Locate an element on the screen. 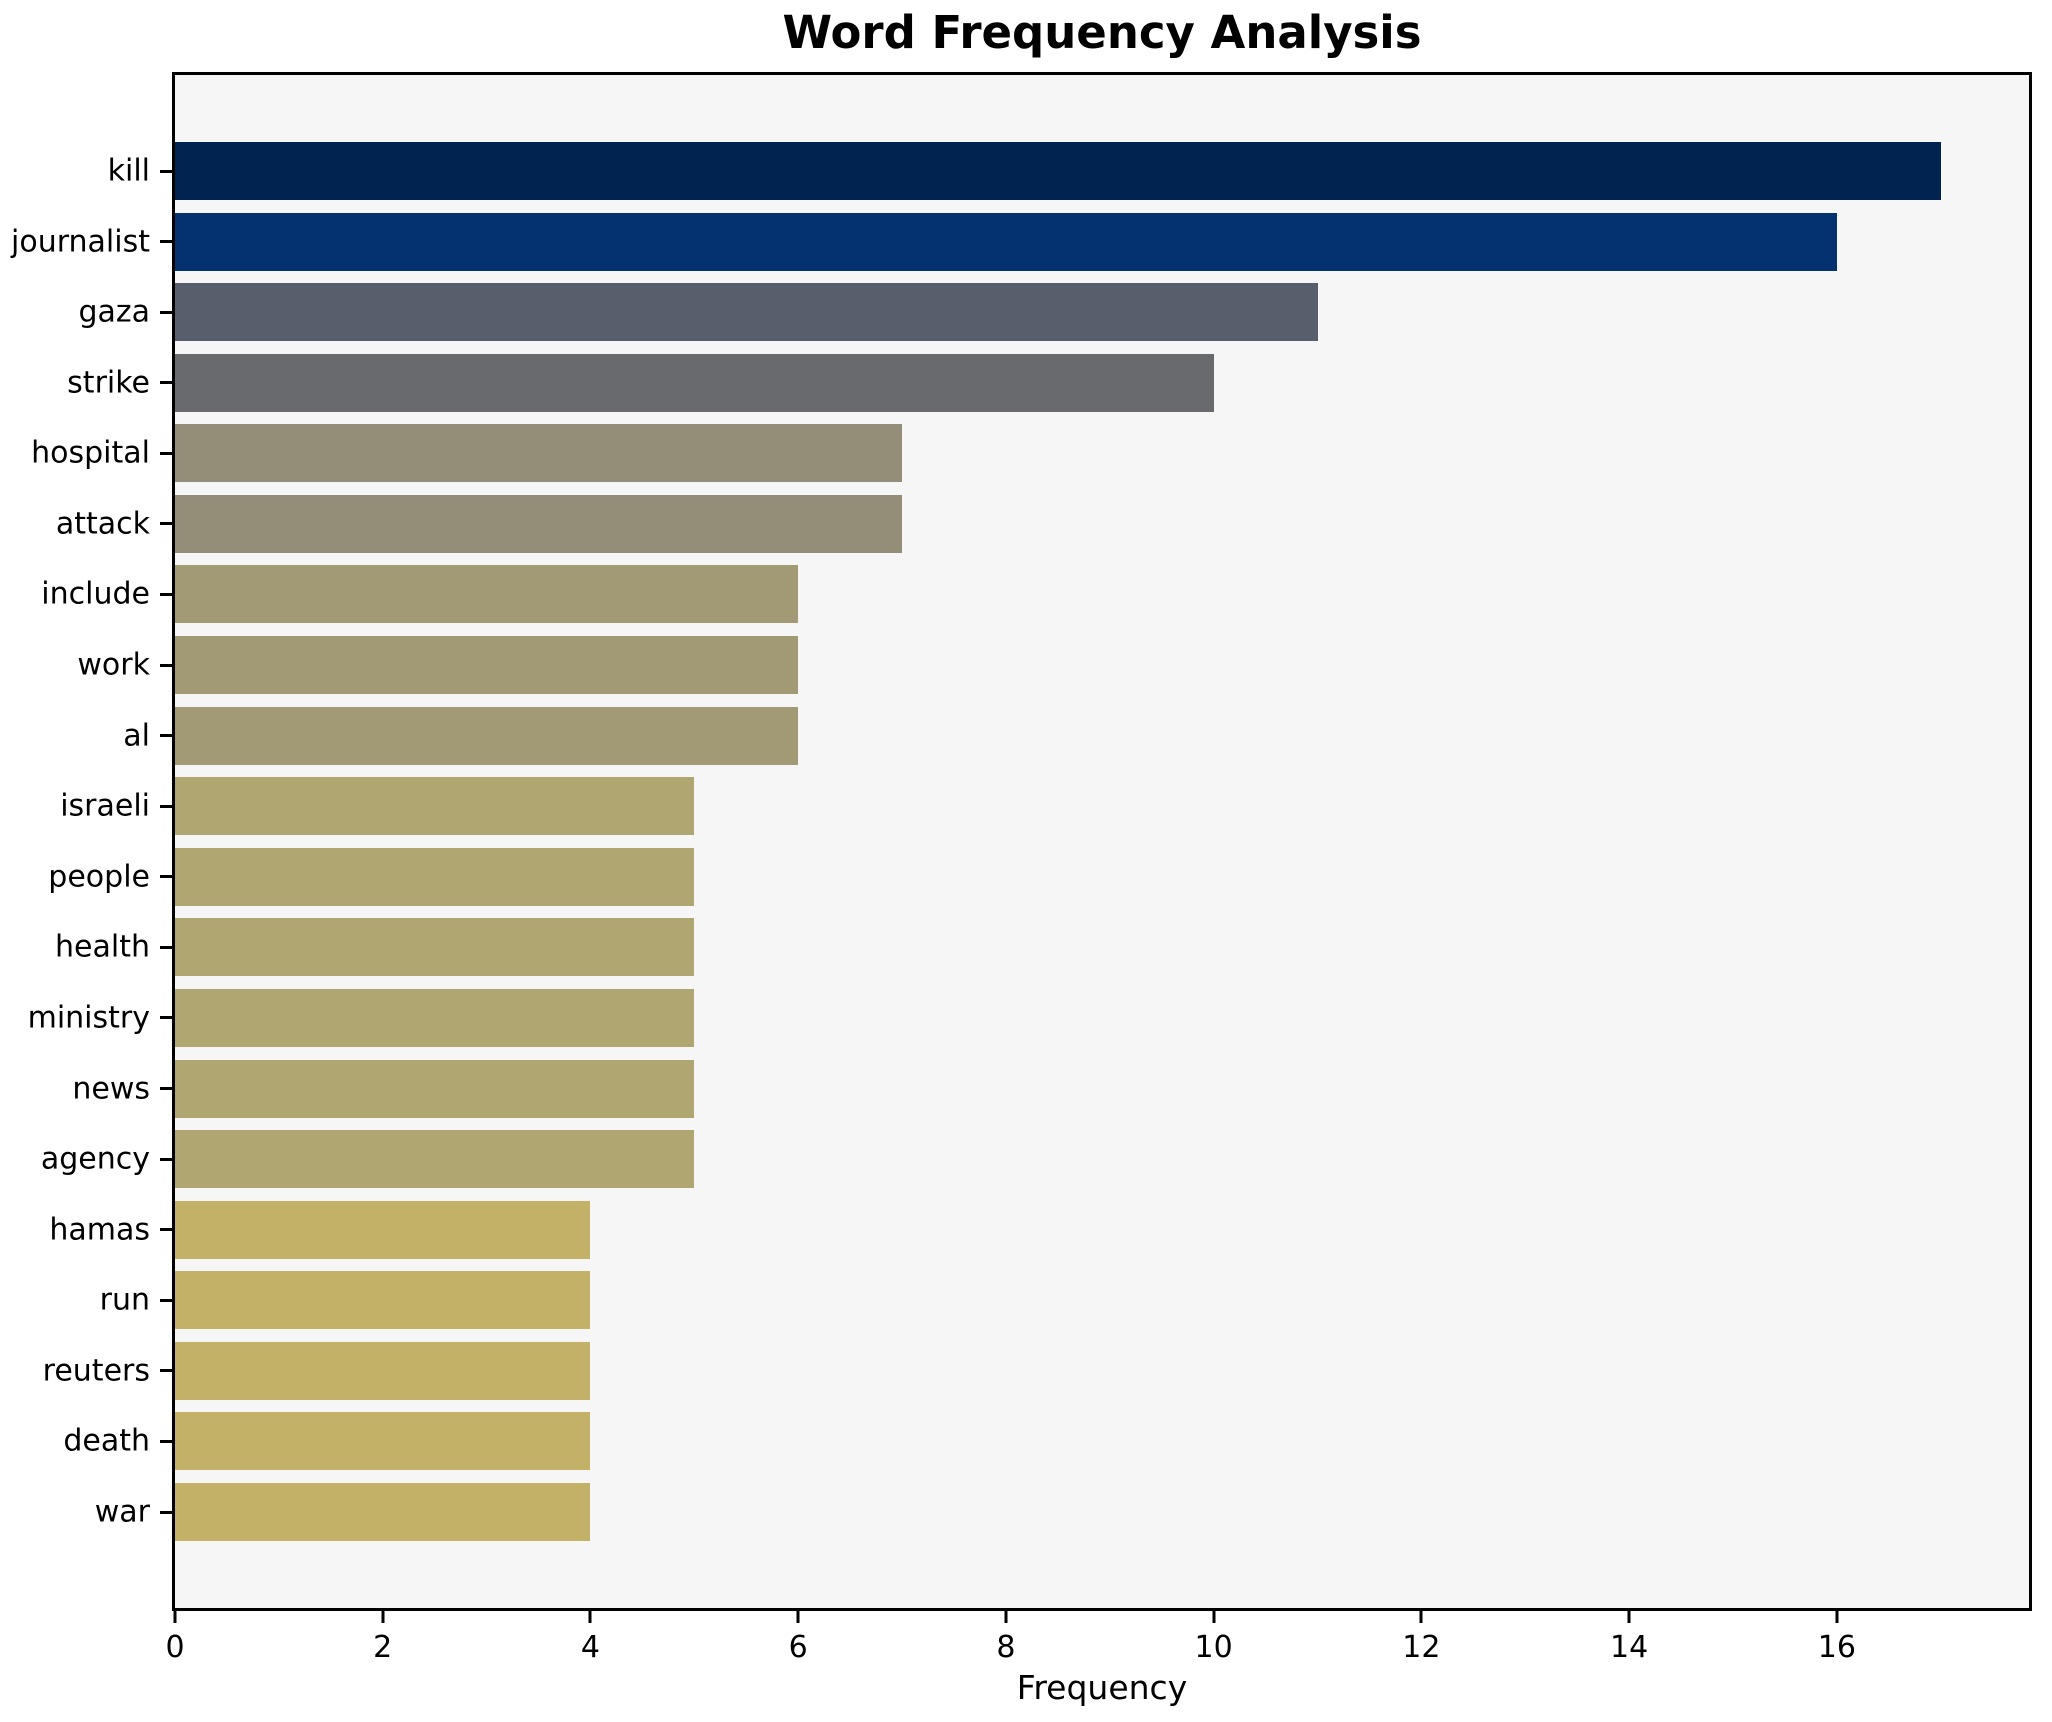 This screenshot has width=2052, height=1722. y-tick-label-journalist: journalist is located at coordinates (80, 242).